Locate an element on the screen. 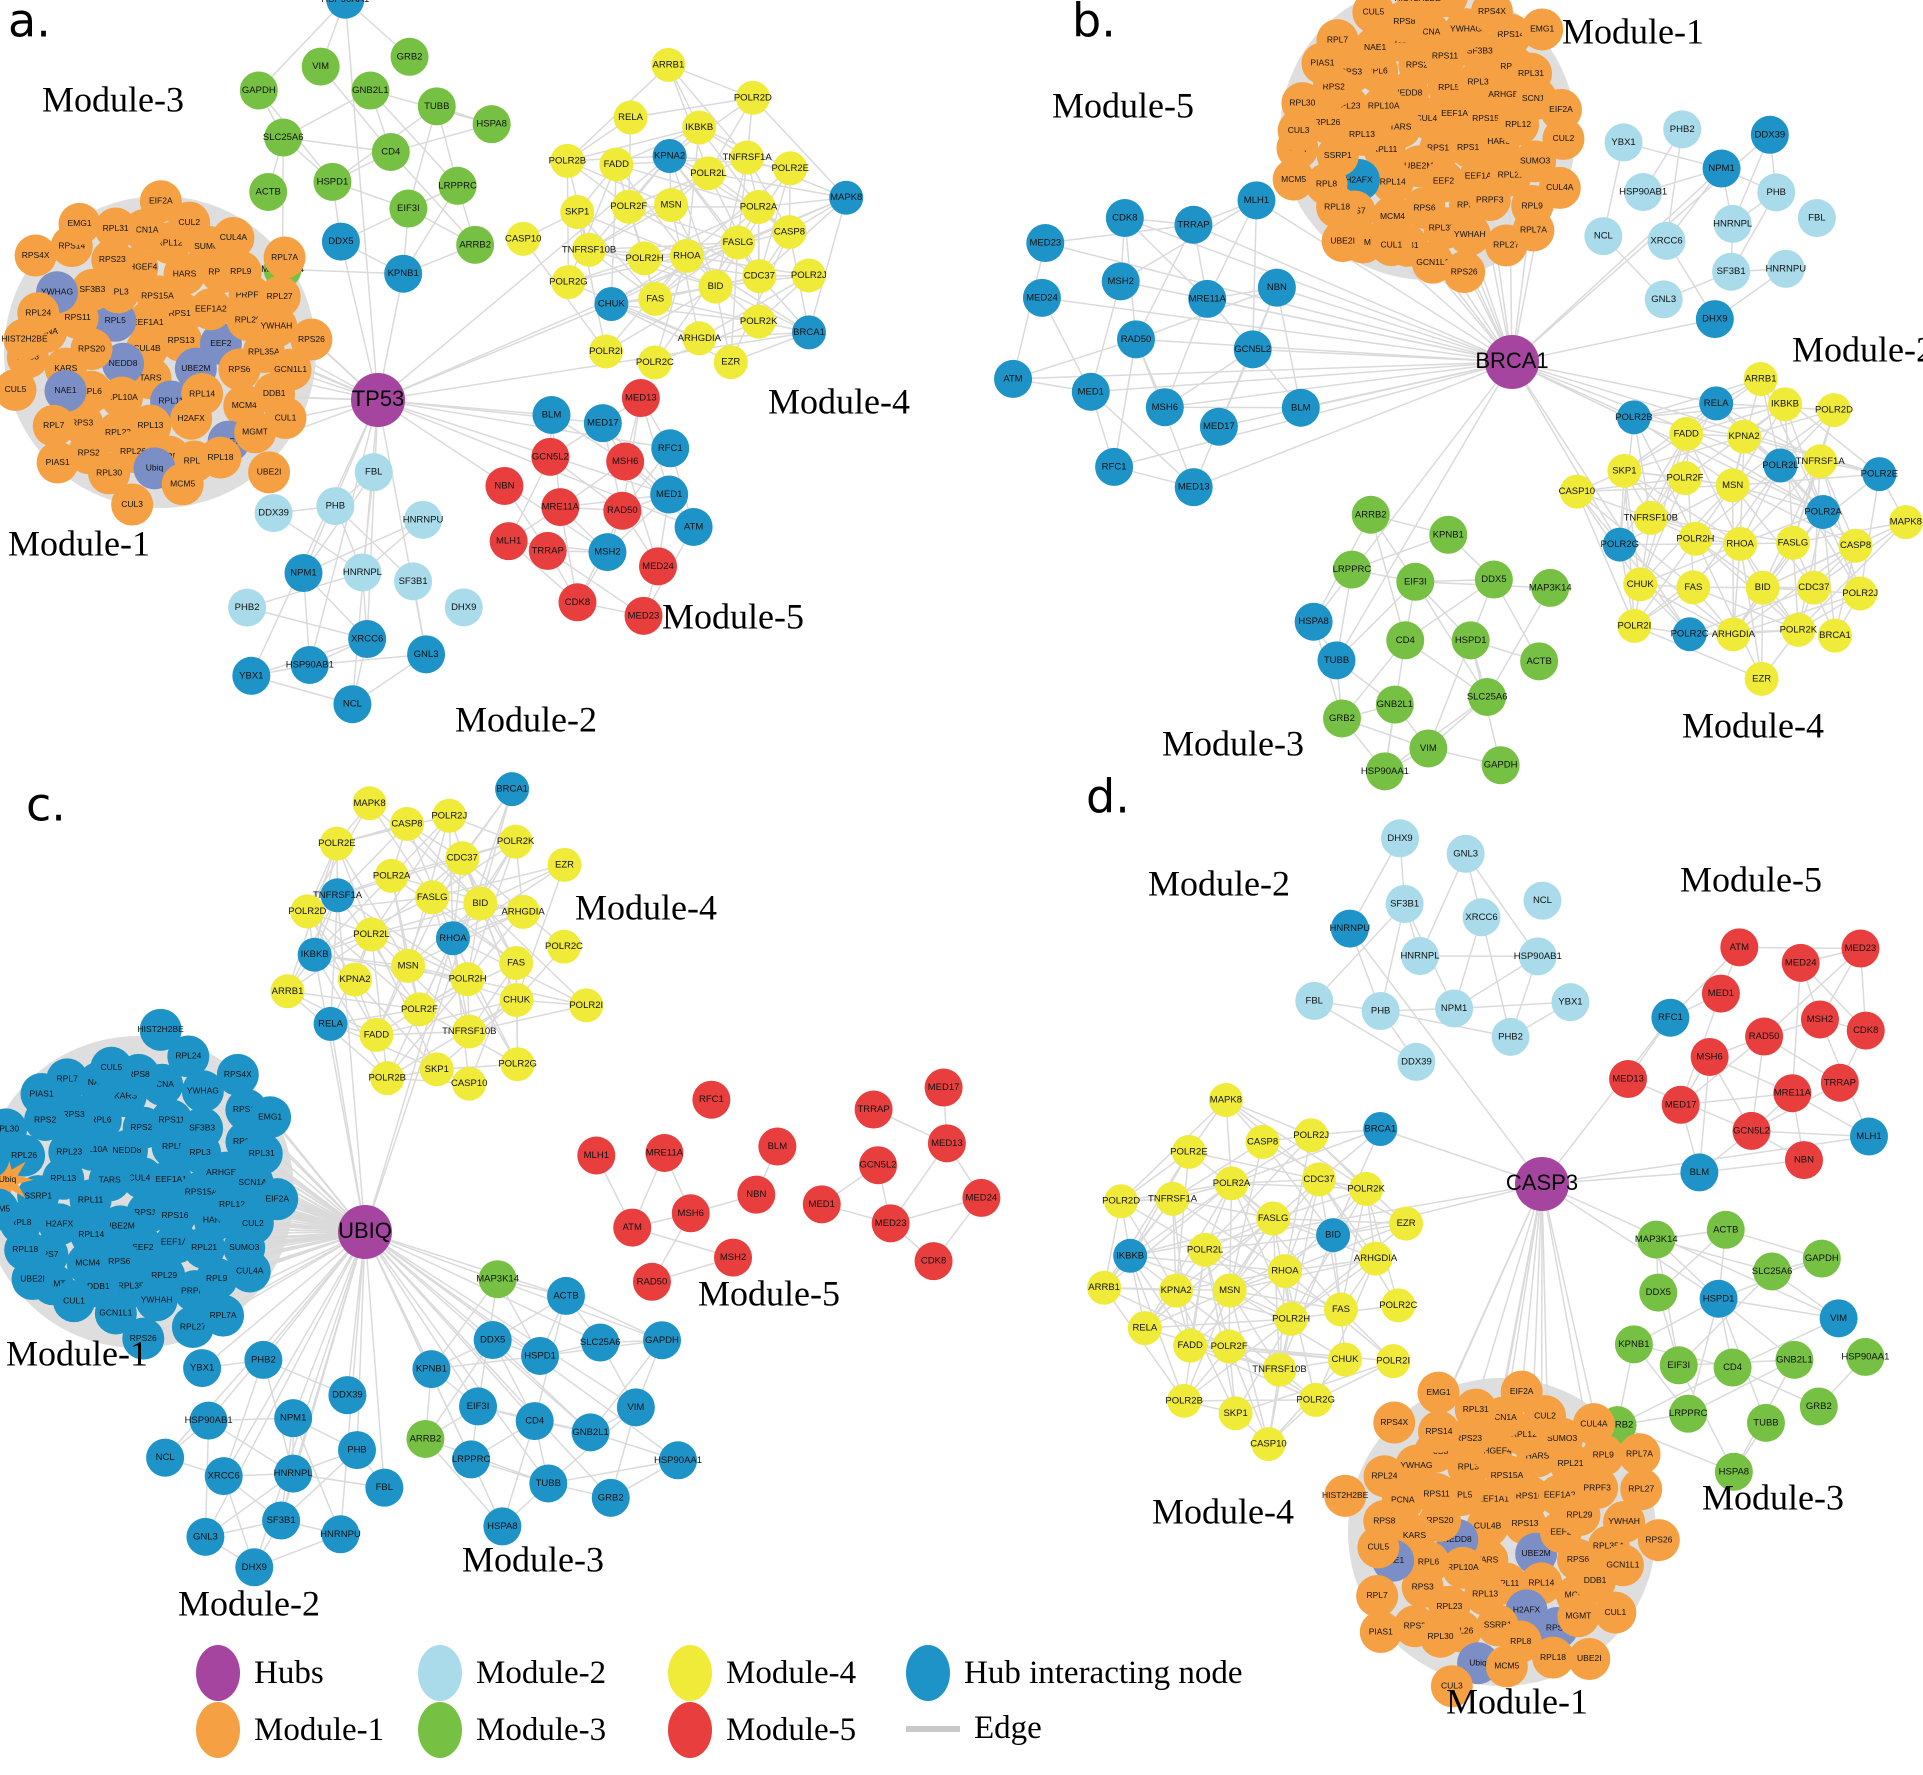 The width and height of the screenshot is (1923, 1775). node-KPNA2: KPNA2 is located at coordinates (1744, 436).